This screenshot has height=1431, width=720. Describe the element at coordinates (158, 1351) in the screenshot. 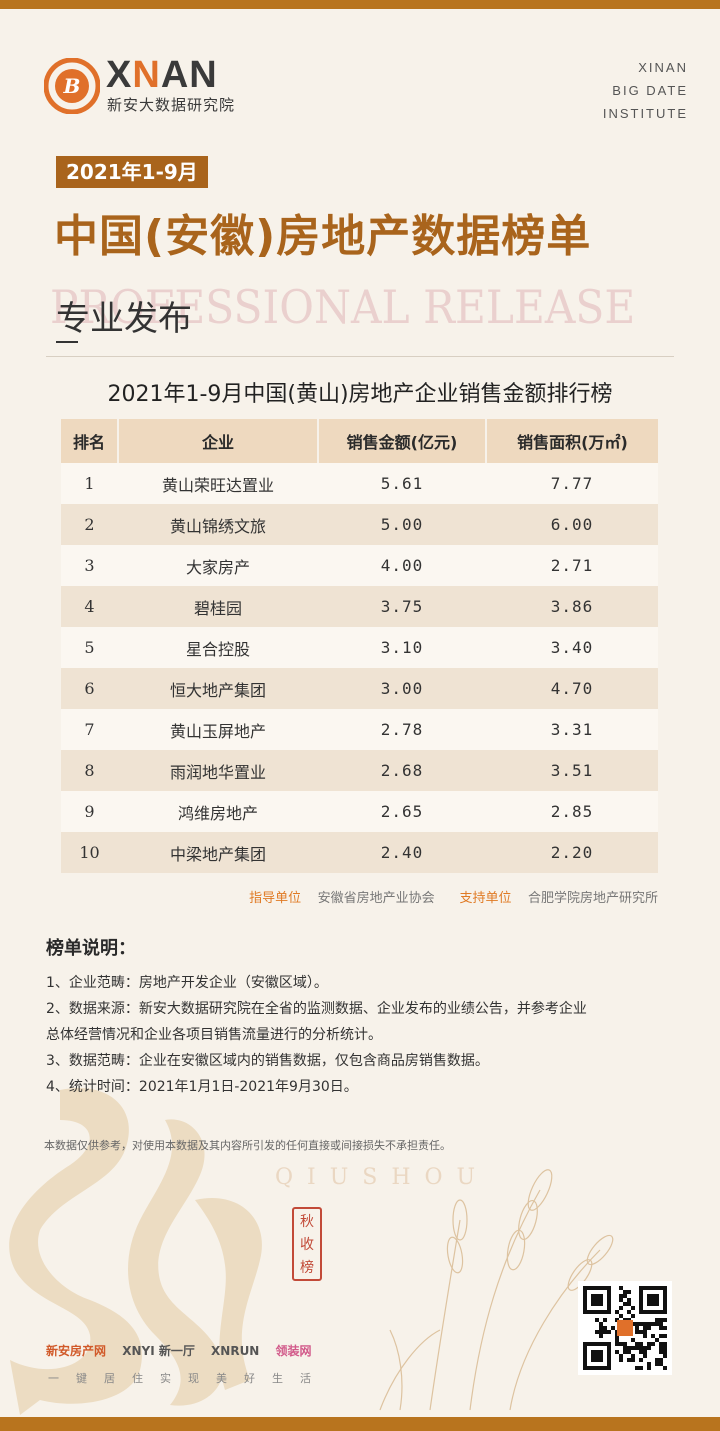

I see `partner-logo: XNYI 新一厅` at that location.